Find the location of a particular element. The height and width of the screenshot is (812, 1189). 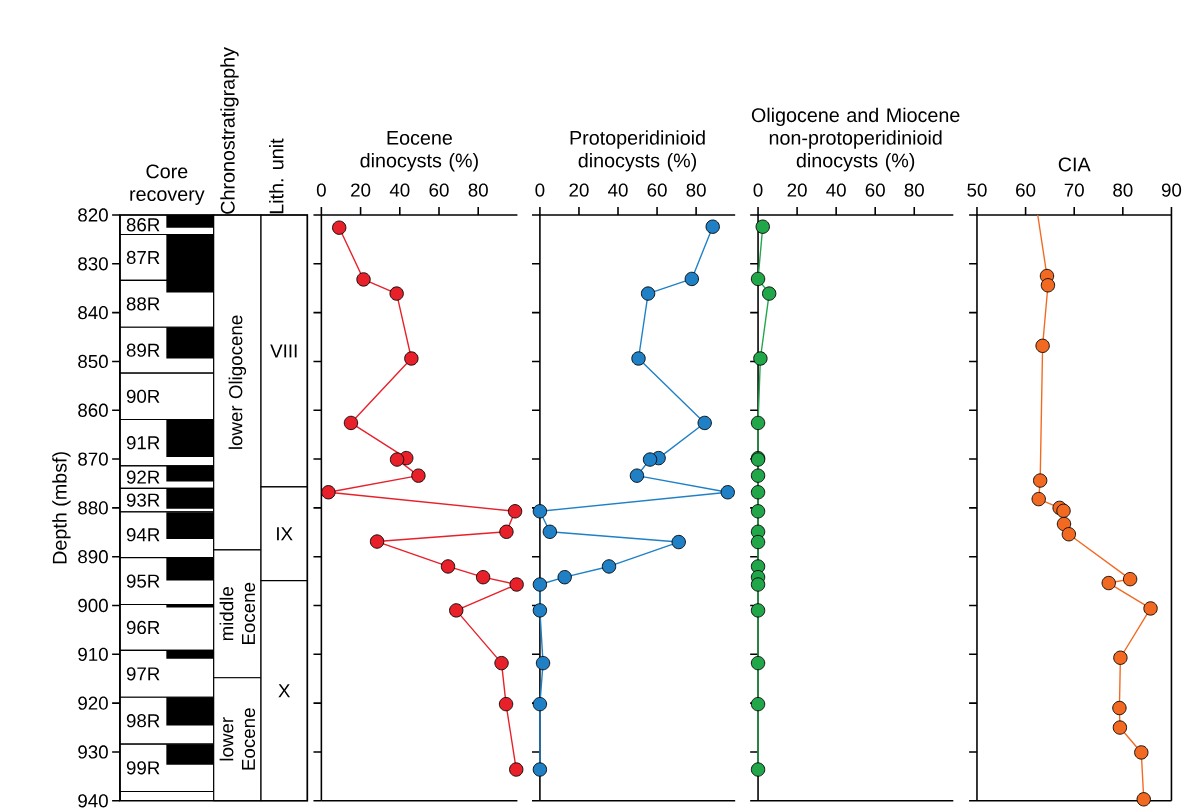

text: Lith. unit is located at coordinates (276, 176).